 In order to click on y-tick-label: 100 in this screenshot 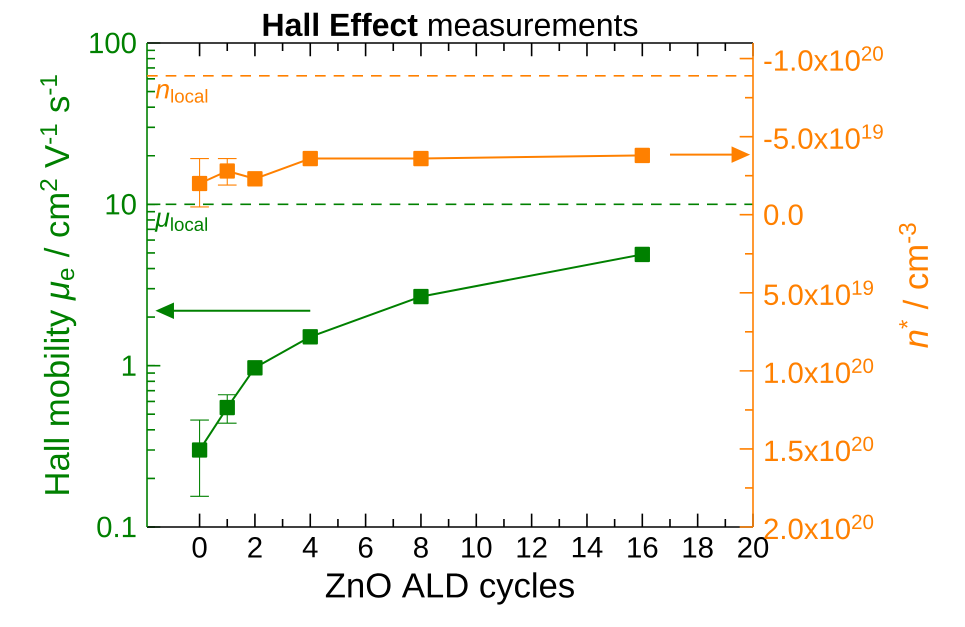, I will do `click(113, 43)`.